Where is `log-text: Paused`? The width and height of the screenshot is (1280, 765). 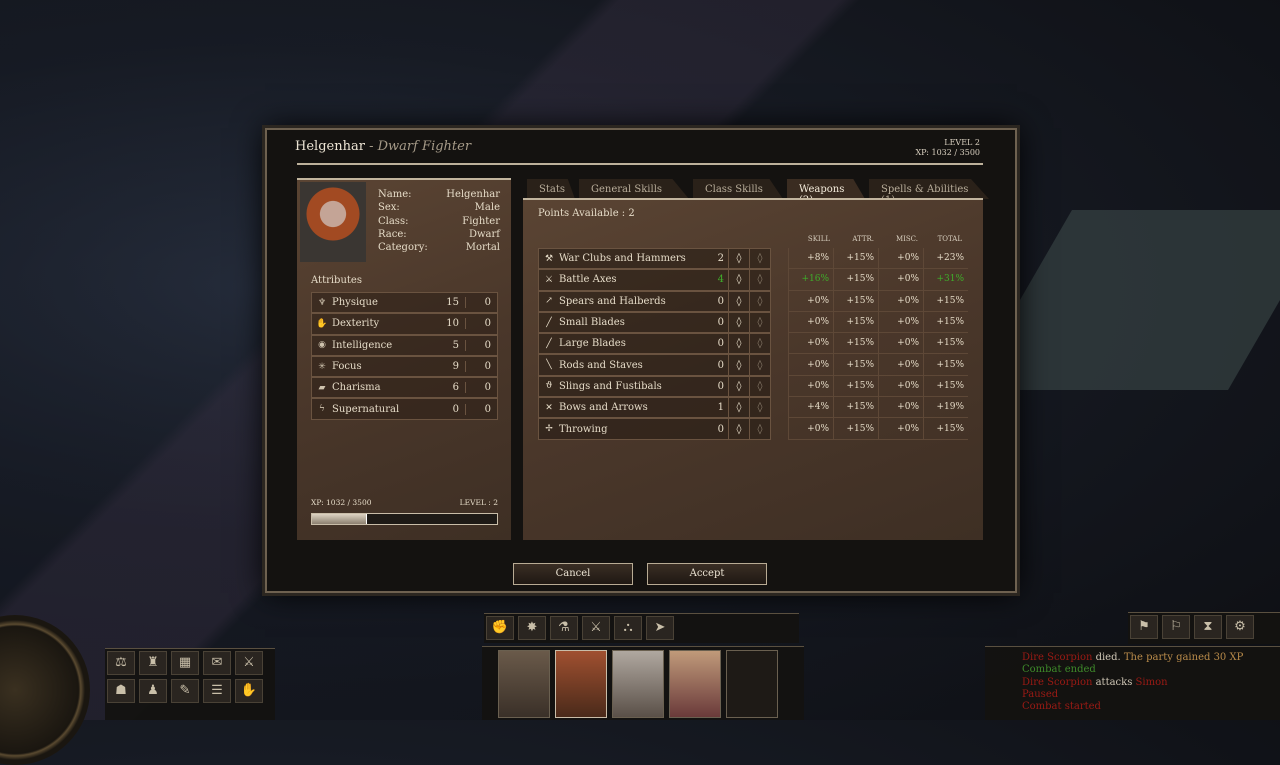 log-text: Paused is located at coordinates (1040, 694).